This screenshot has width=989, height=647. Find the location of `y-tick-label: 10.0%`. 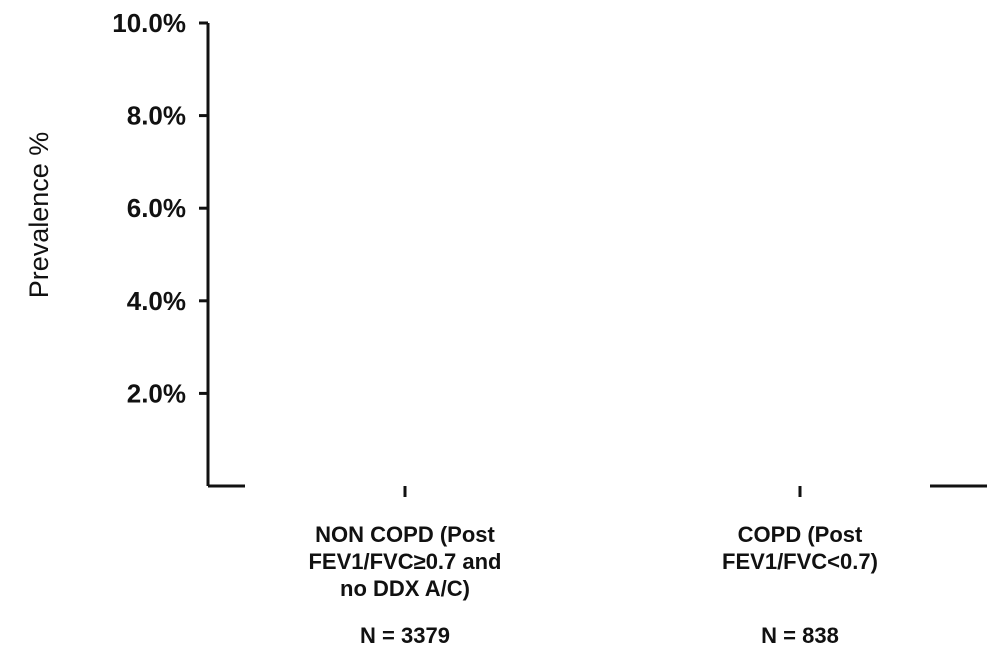

y-tick-label: 10.0% is located at coordinates (149, 23).